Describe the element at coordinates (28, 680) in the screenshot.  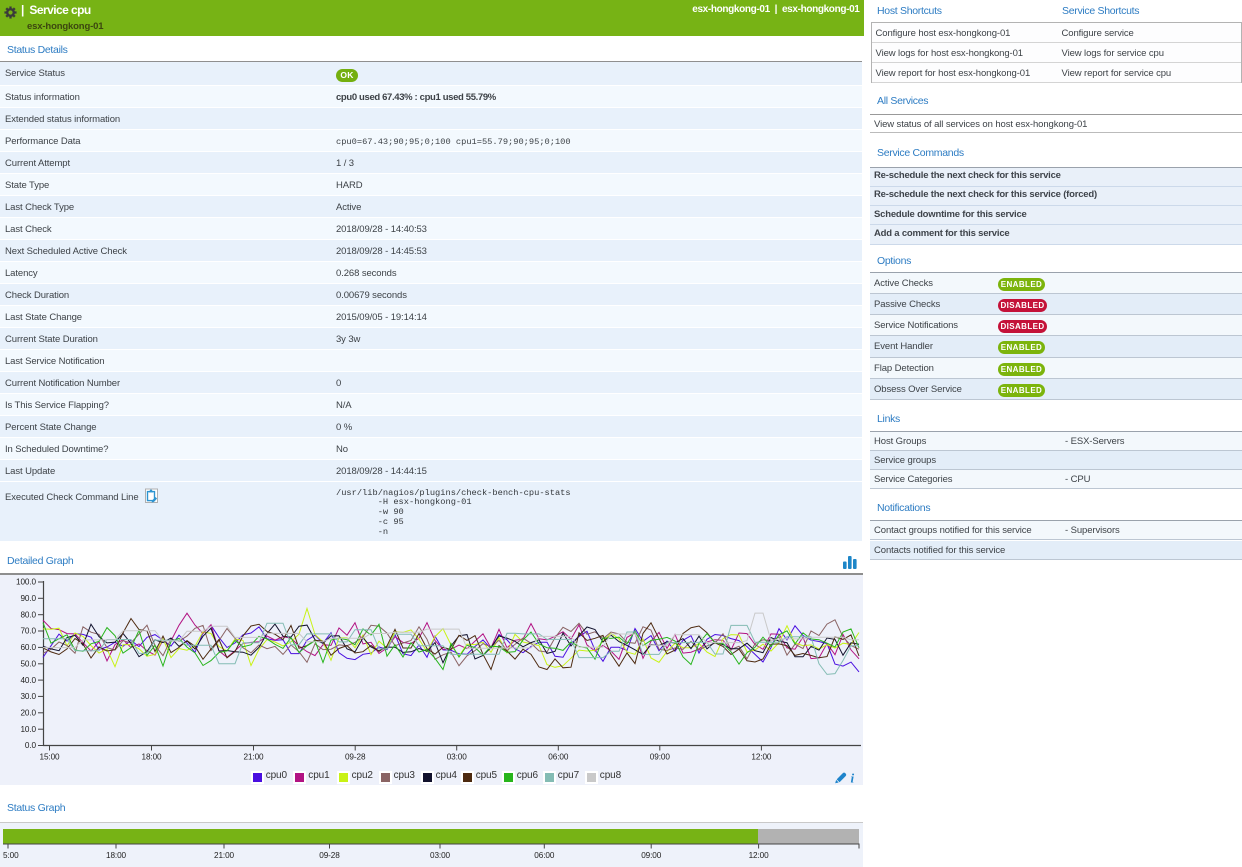
I see `svg-text: 40.0` at that location.